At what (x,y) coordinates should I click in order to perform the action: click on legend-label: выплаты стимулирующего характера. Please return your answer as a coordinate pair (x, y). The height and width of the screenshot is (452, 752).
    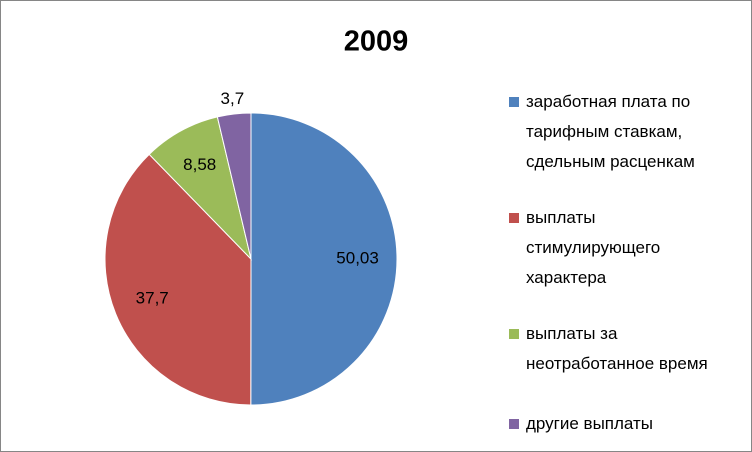
    Looking at the image, I should click on (593, 247).